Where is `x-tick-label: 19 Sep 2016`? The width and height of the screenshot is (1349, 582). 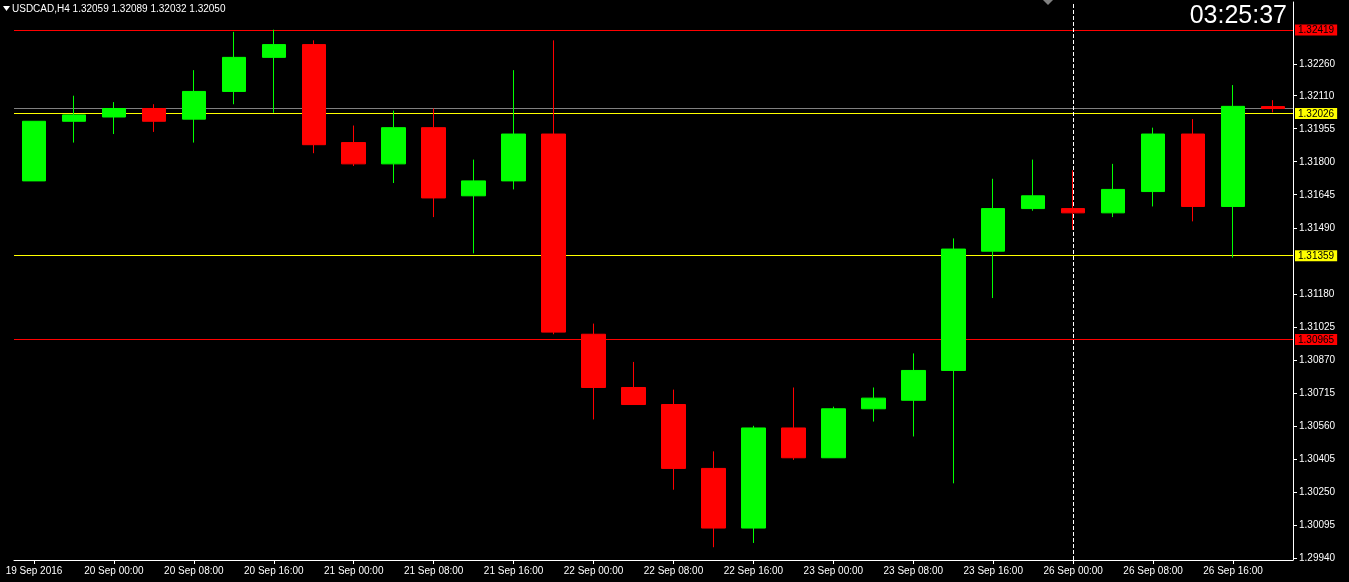
x-tick-label: 19 Sep 2016 is located at coordinates (34, 570).